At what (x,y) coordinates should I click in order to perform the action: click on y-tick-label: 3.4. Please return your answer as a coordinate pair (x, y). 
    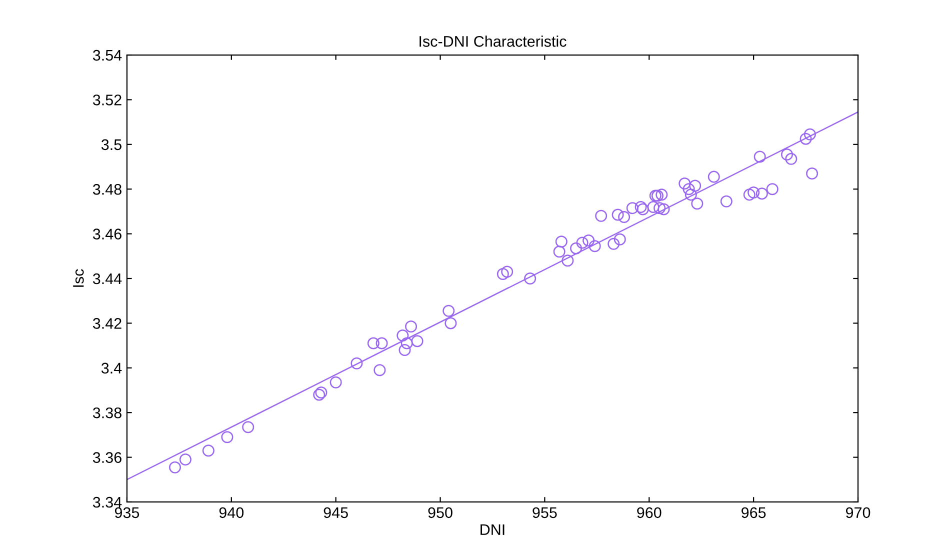
    Looking at the image, I should click on (111, 368).